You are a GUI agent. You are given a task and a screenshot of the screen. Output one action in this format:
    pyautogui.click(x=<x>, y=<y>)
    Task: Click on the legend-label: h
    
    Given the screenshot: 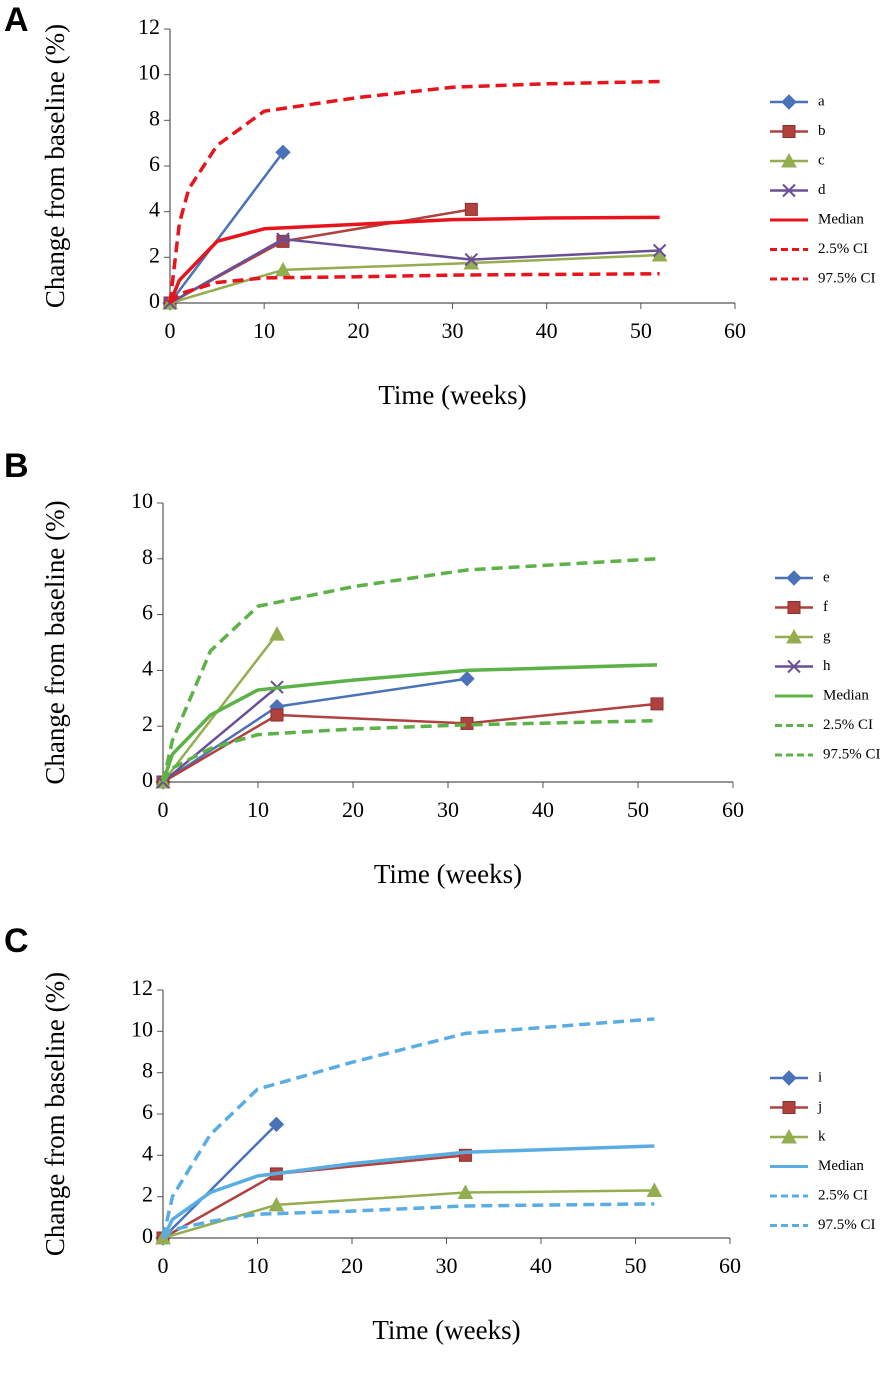 What is the action you would take?
    pyautogui.click(x=827, y=666)
    